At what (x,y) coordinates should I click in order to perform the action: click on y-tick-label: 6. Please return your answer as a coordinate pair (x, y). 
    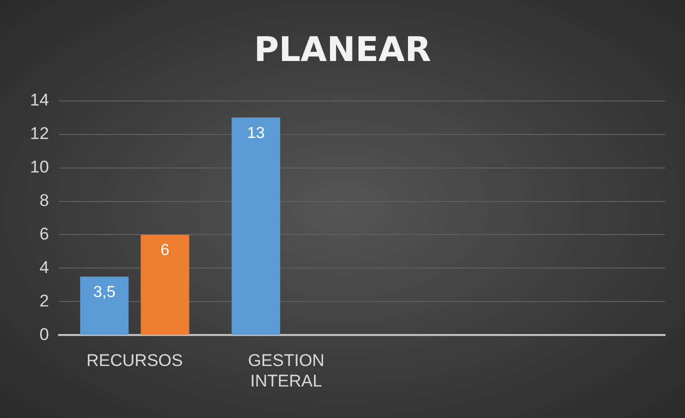
    Looking at the image, I should click on (44, 234).